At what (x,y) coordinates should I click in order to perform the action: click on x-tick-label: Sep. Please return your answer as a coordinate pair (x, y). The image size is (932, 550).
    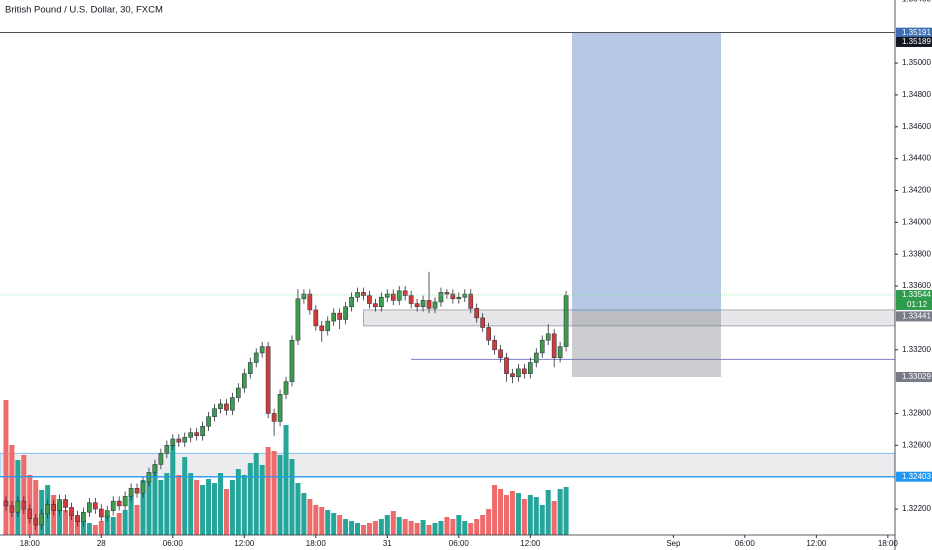
    Looking at the image, I should click on (673, 543).